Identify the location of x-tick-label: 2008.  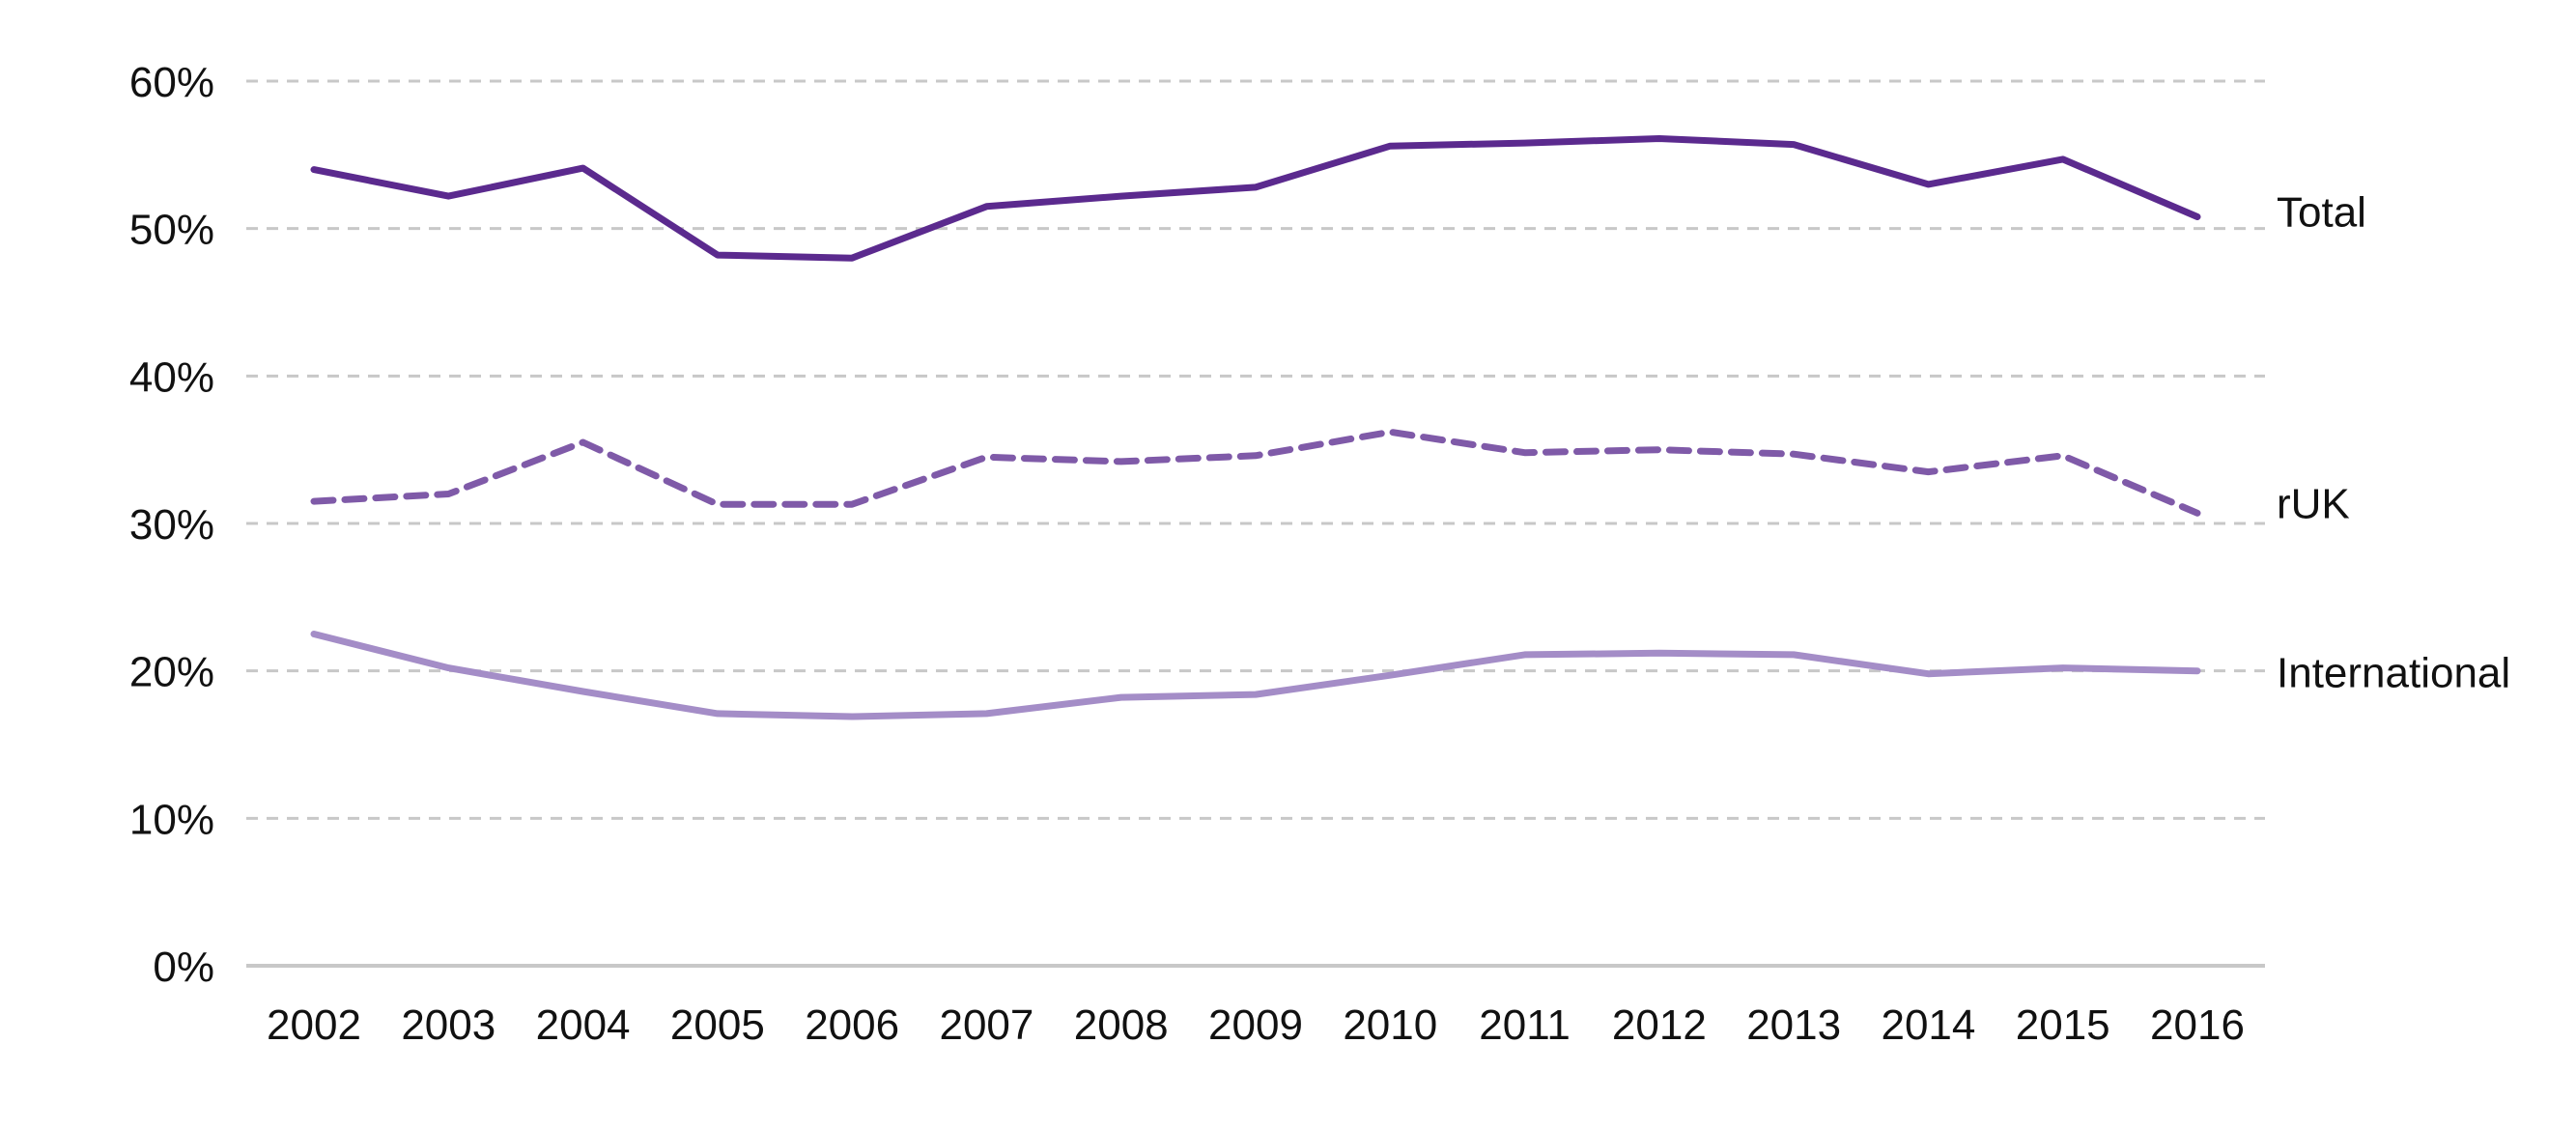
(1121, 1025).